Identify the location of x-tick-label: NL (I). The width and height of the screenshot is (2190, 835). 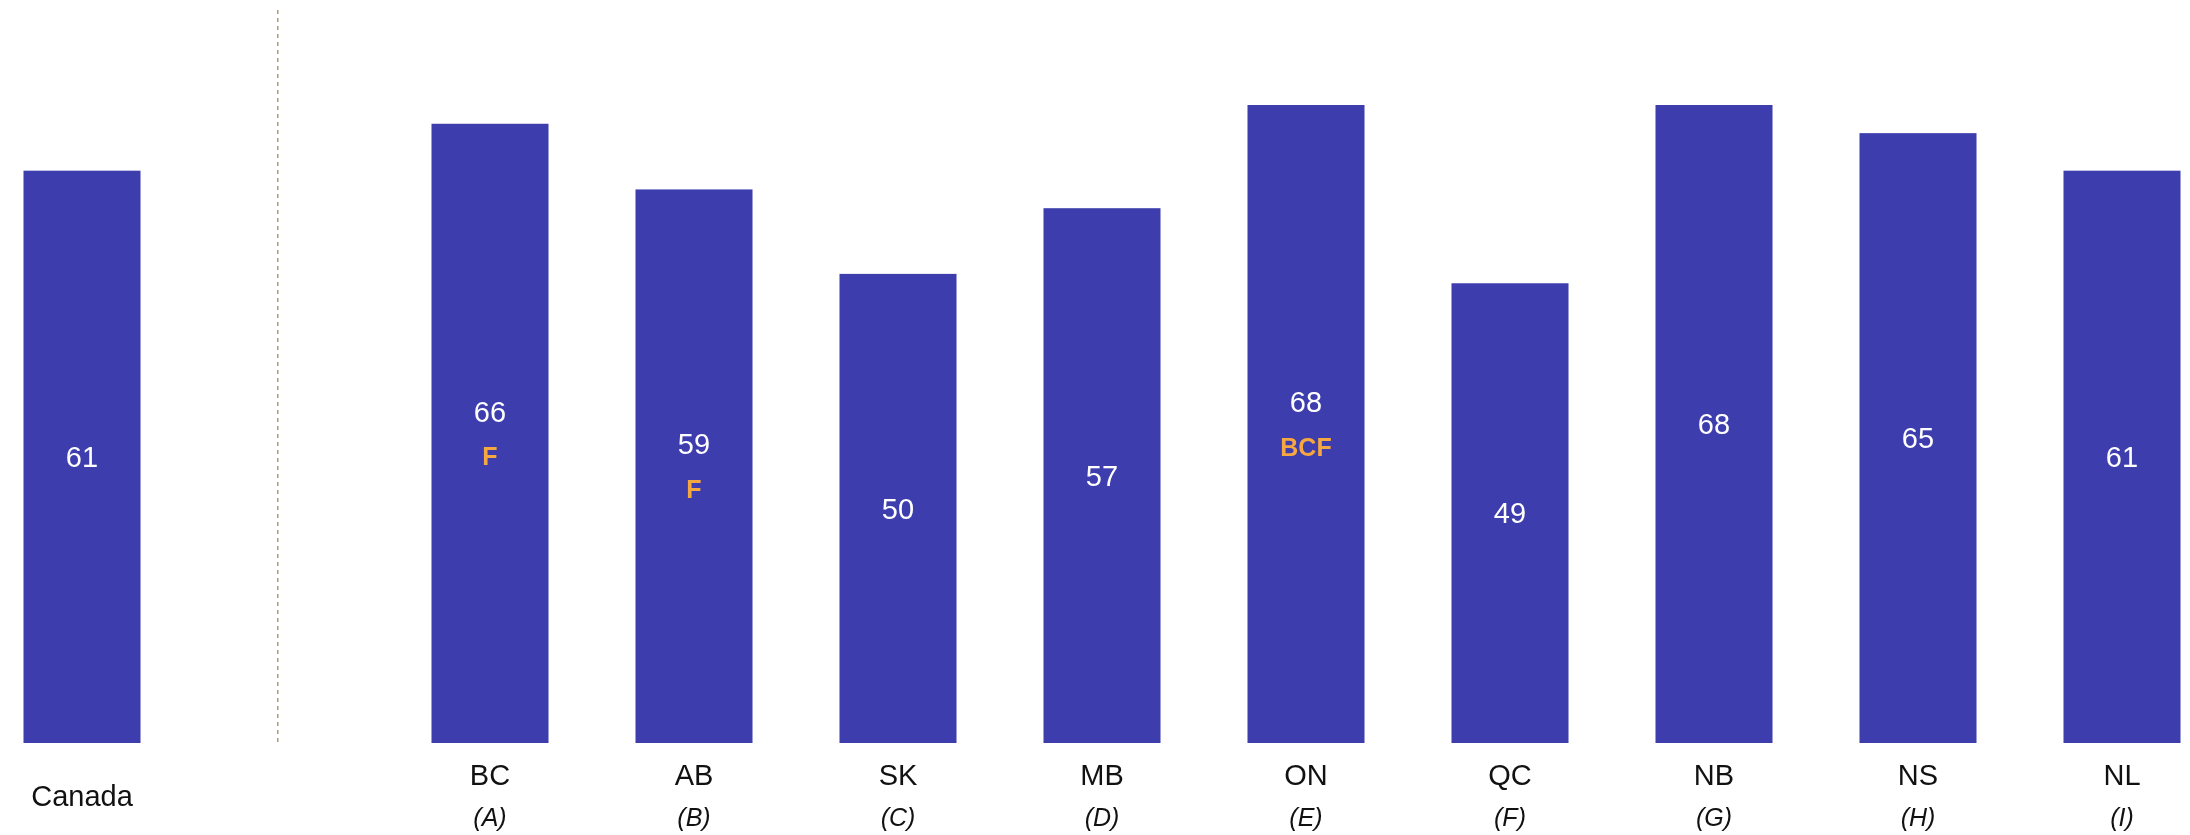
(2122, 795).